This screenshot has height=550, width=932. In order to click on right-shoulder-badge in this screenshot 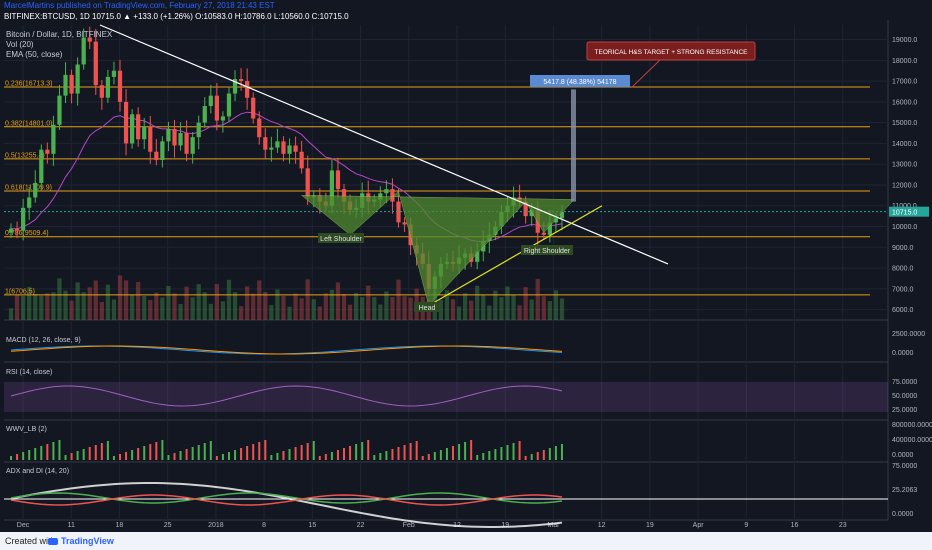, I will do `click(547, 250)`.